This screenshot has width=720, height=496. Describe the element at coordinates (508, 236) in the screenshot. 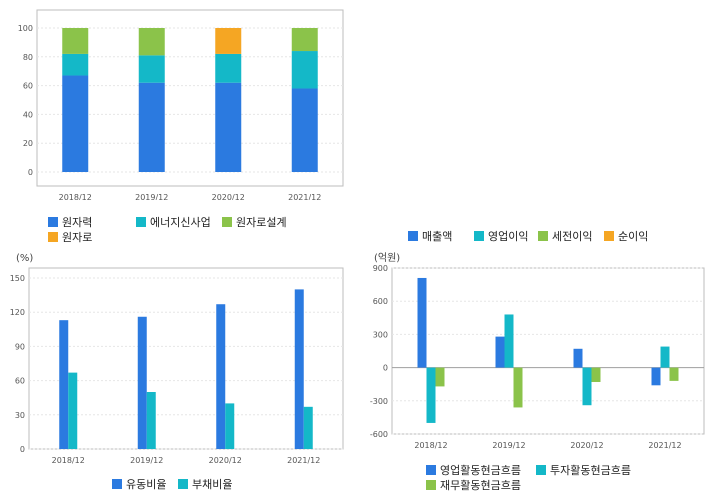

I see `legend-label: 영업이익` at that location.